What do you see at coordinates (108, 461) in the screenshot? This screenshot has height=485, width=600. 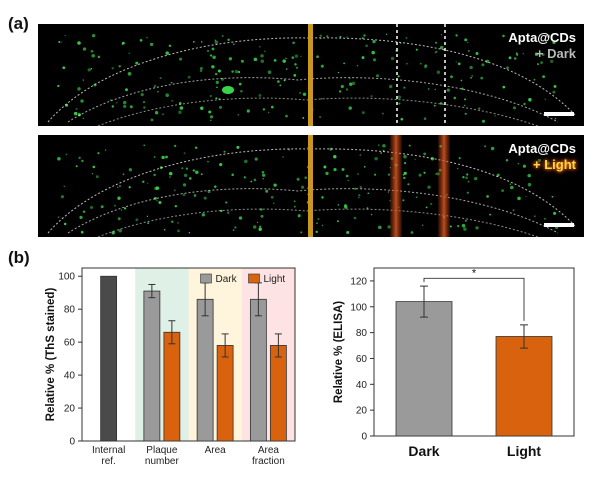 I see `x-tick-label: ref.` at bounding box center [108, 461].